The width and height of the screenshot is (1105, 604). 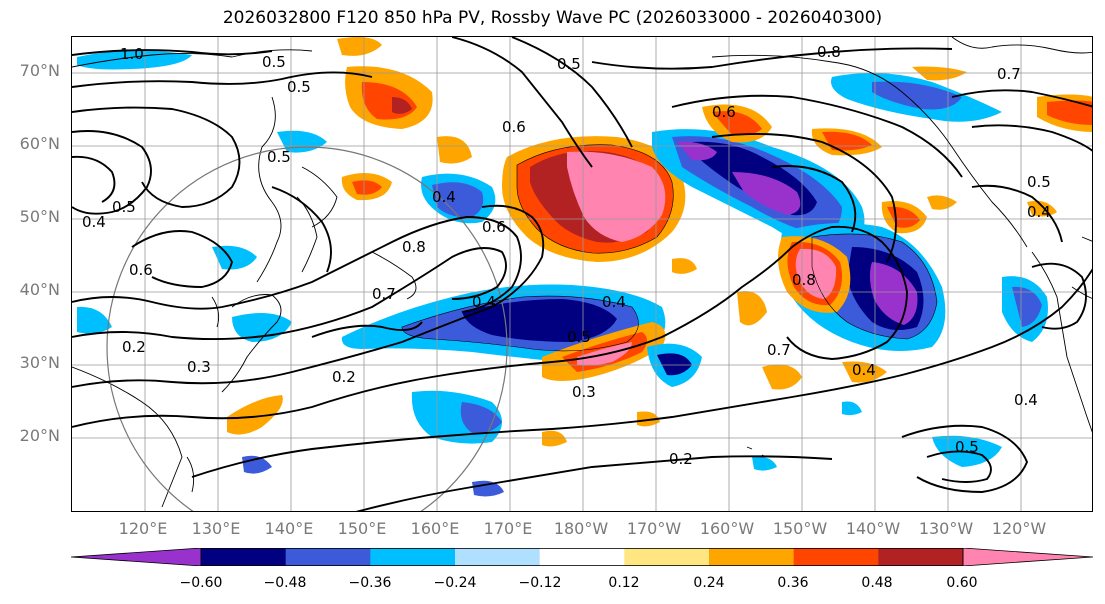 What do you see at coordinates (624, 583) in the screenshot?
I see `colorbar-tick: 0.12` at bounding box center [624, 583].